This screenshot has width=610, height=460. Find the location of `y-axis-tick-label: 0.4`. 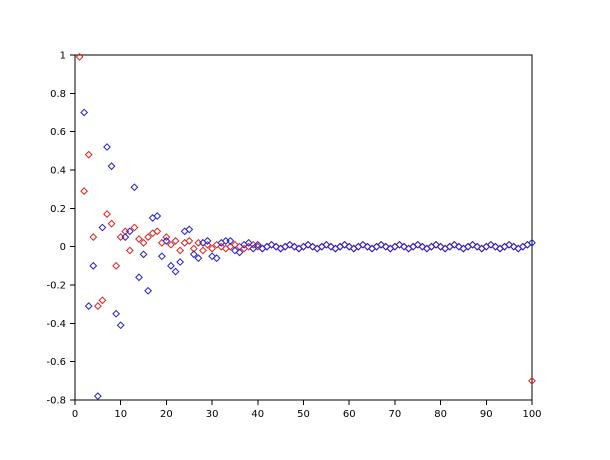

y-axis-tick-label: 0.4 is located at coordinates (58, 171).